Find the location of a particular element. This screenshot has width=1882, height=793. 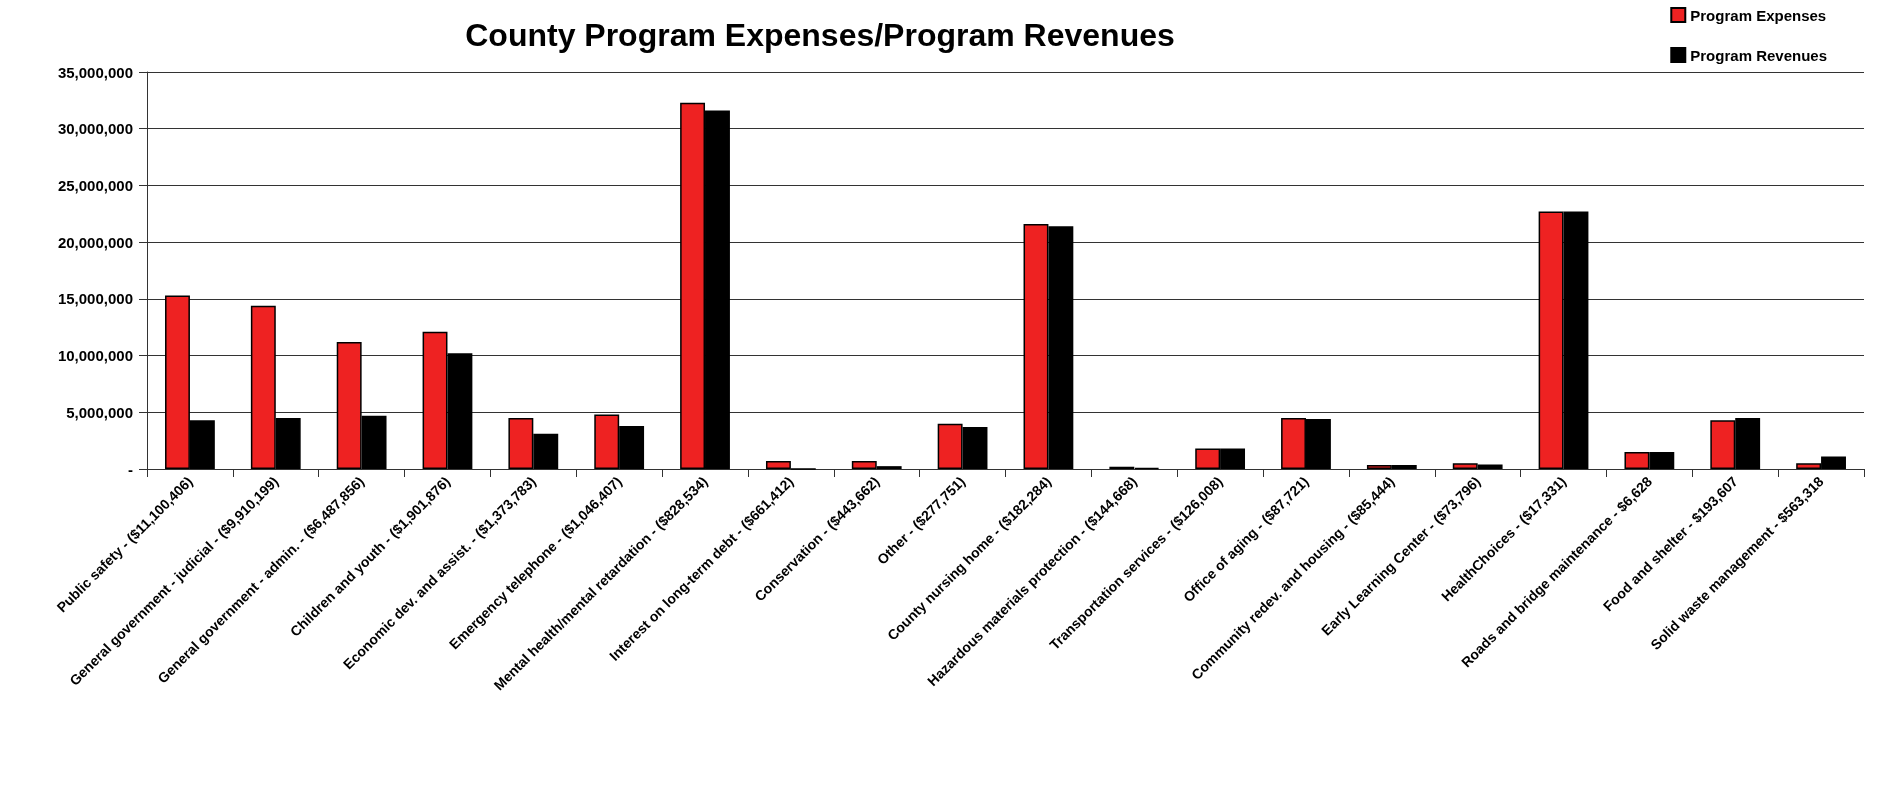

y-tick-label: 15,000,000 is located at coordinates (95, 299).